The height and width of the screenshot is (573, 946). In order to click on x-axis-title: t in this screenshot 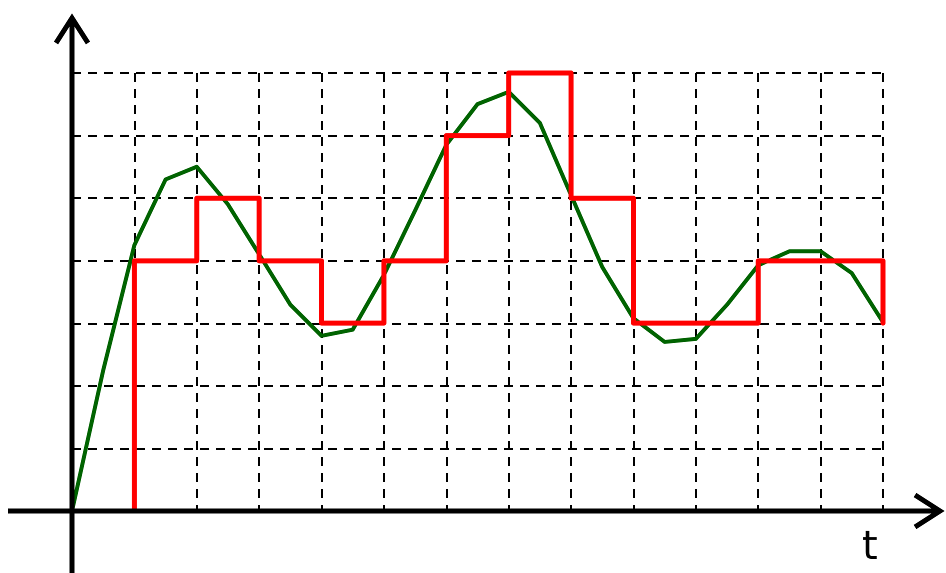, I will do `click(870, 546)`.